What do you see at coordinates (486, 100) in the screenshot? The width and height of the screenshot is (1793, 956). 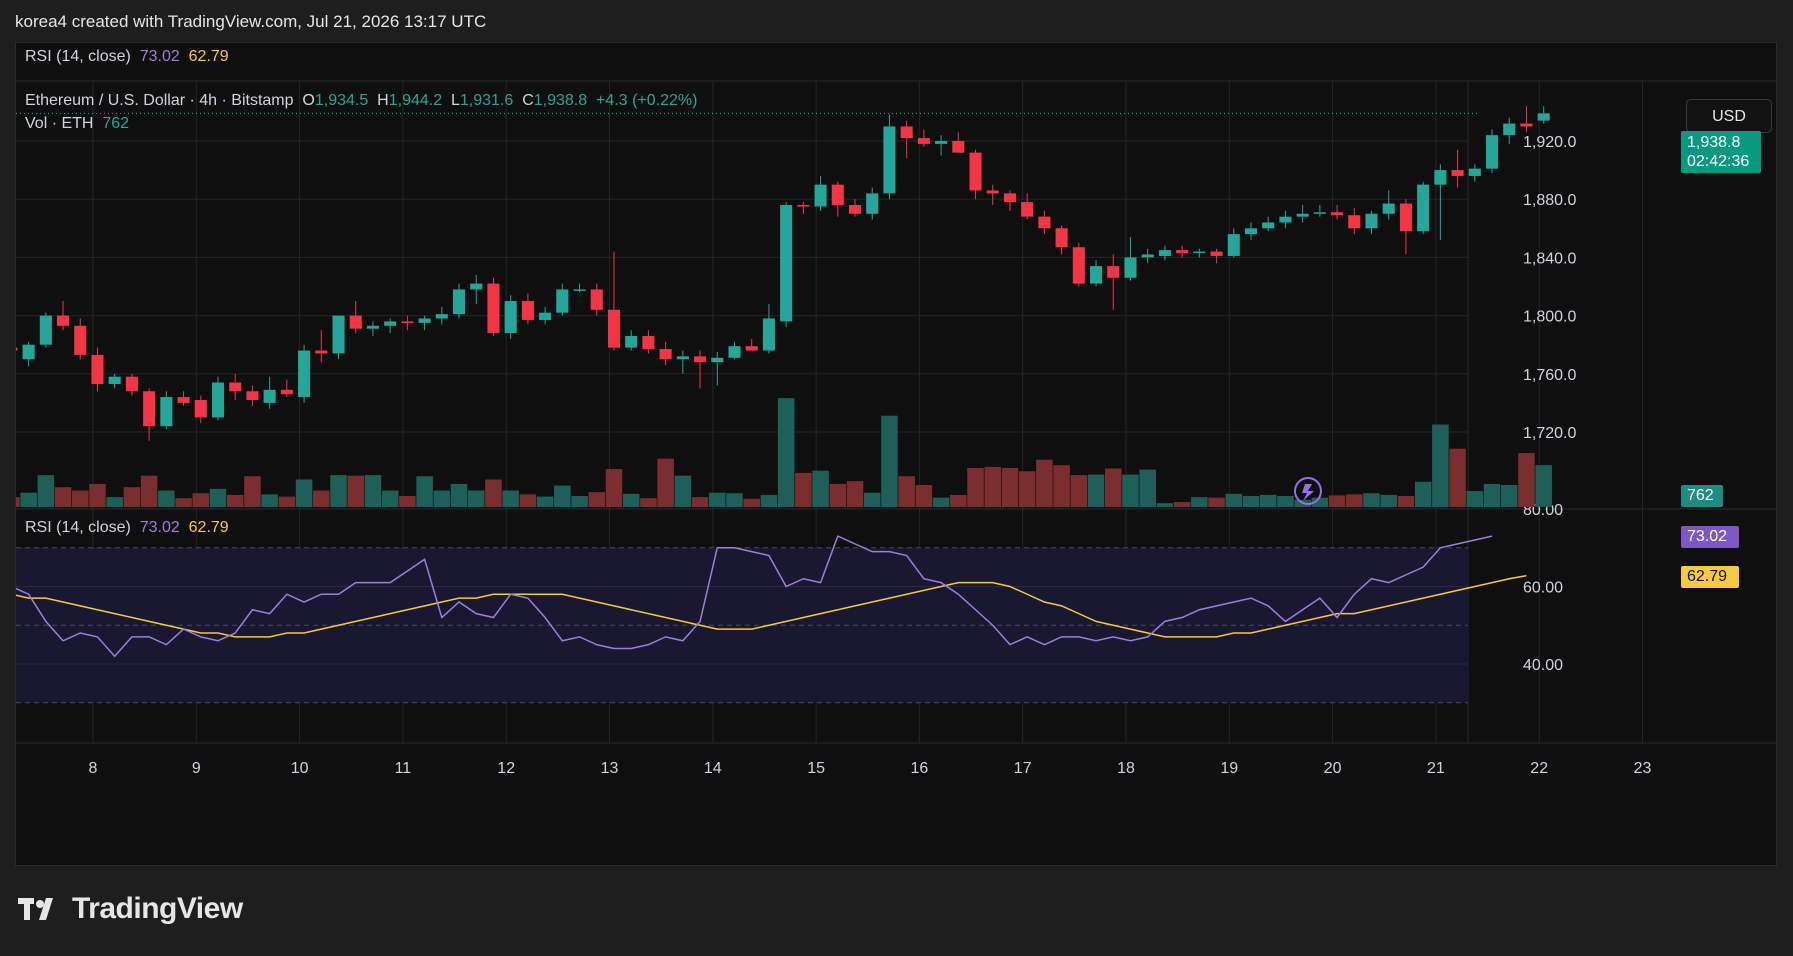 I see `low-value: 1,931.6` at bounding box center [486, 100].